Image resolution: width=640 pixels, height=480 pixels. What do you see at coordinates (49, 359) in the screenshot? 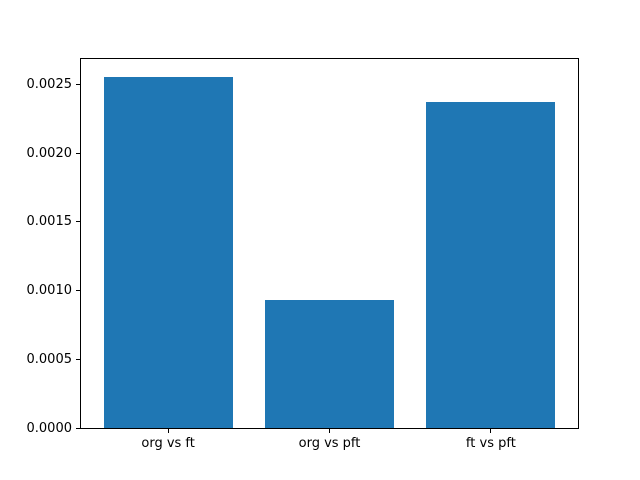
I see `y-axis-tick-label: 0.0005` at bounding box center [49, 359].